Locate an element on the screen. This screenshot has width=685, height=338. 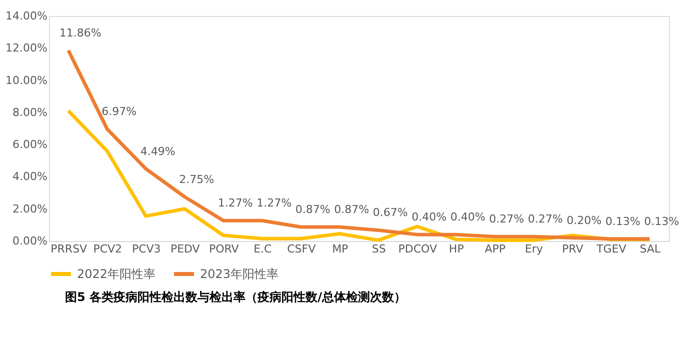
x-tick-label: TGEV is located at coordinates (611, 249).